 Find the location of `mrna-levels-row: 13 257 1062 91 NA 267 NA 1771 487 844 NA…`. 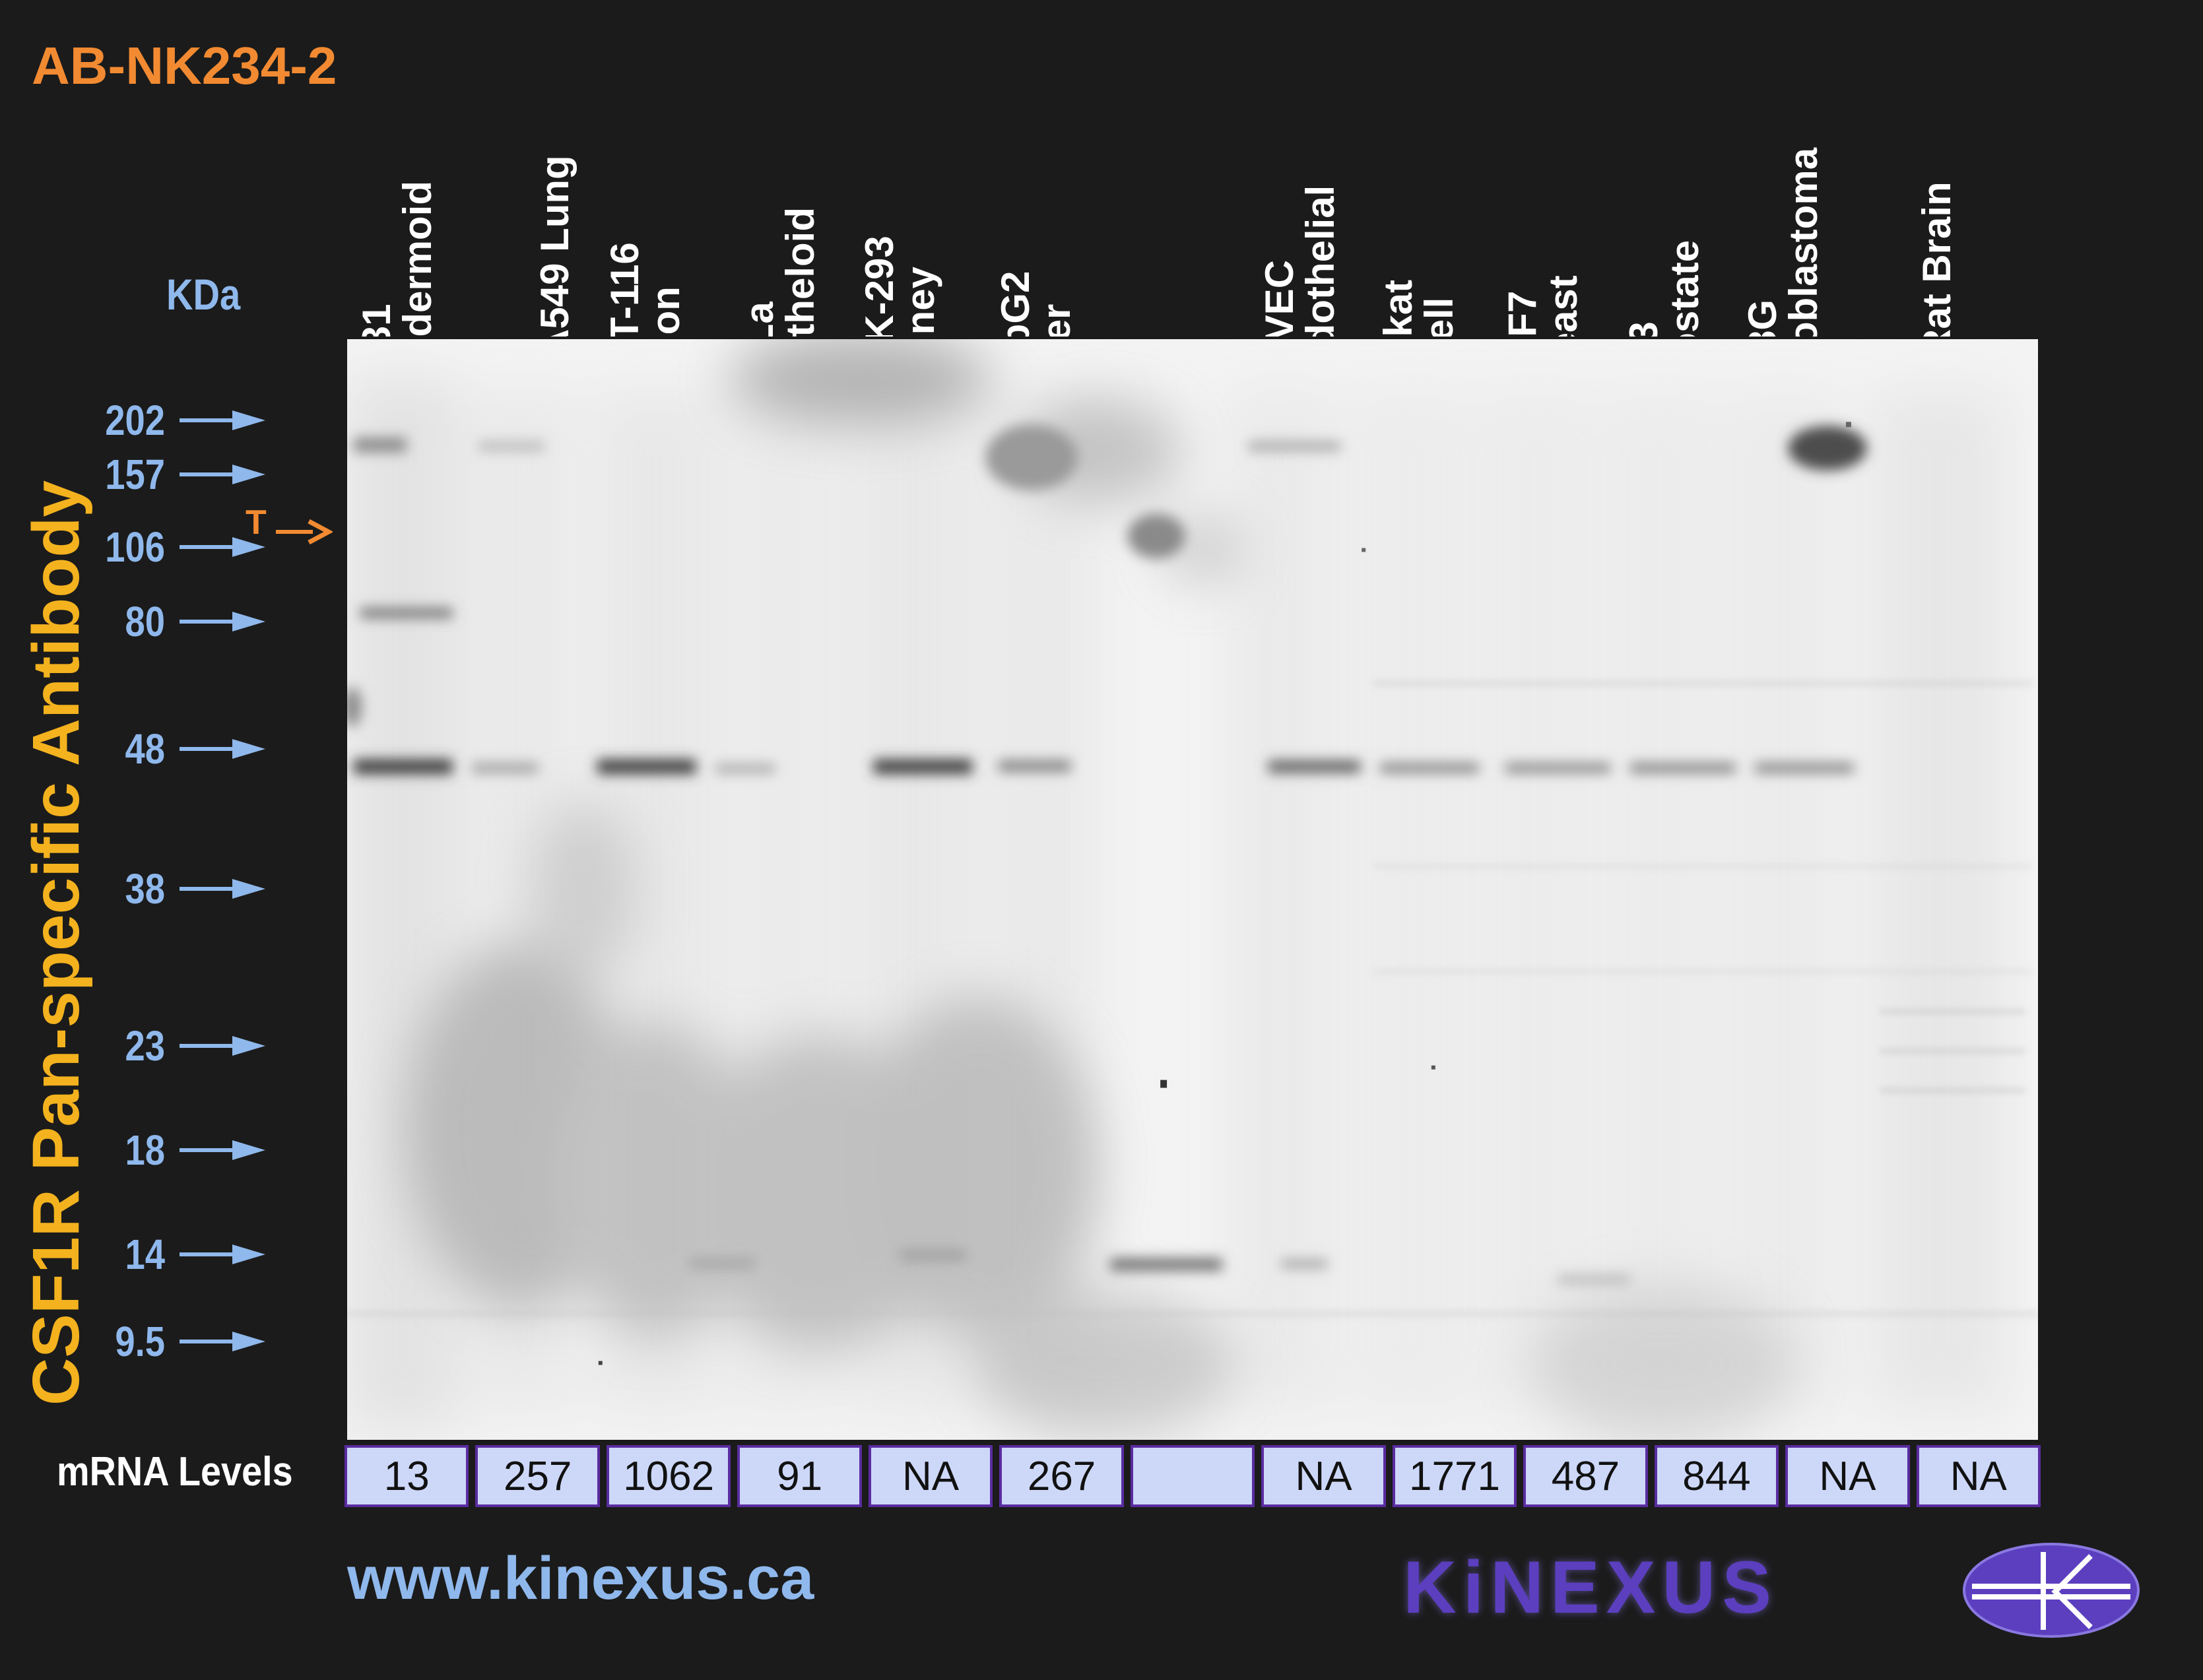

mrna-levels-row: 13 257 1062 91 NA 267 NA 1771 487 844 NA… is located at coordinates (1193, 1477).